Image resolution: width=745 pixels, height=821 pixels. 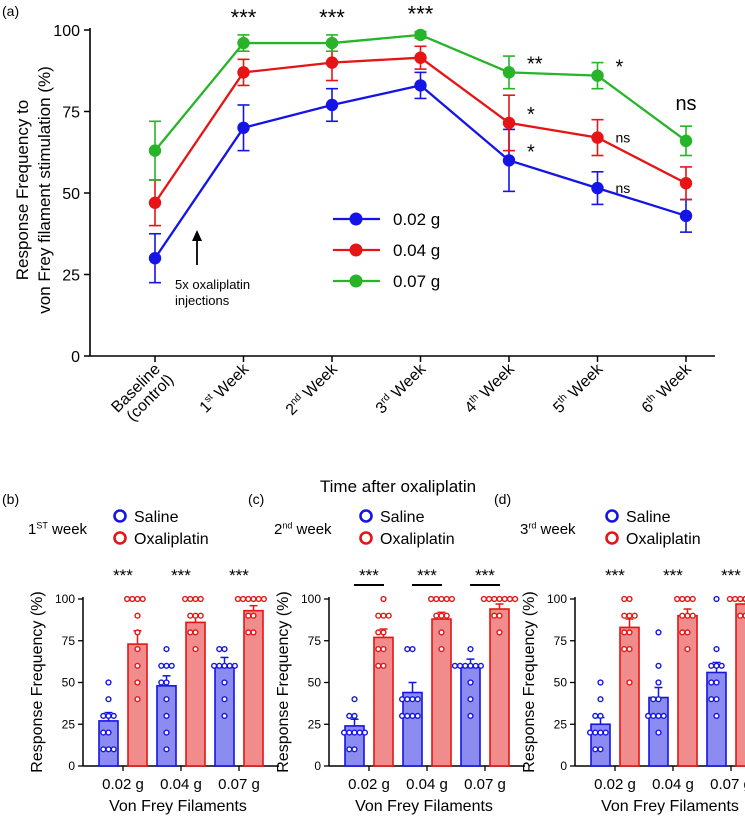 I want to click on a-ylabel-line-2: von Frey filament stimulation (%), so click(x=44, y=190).